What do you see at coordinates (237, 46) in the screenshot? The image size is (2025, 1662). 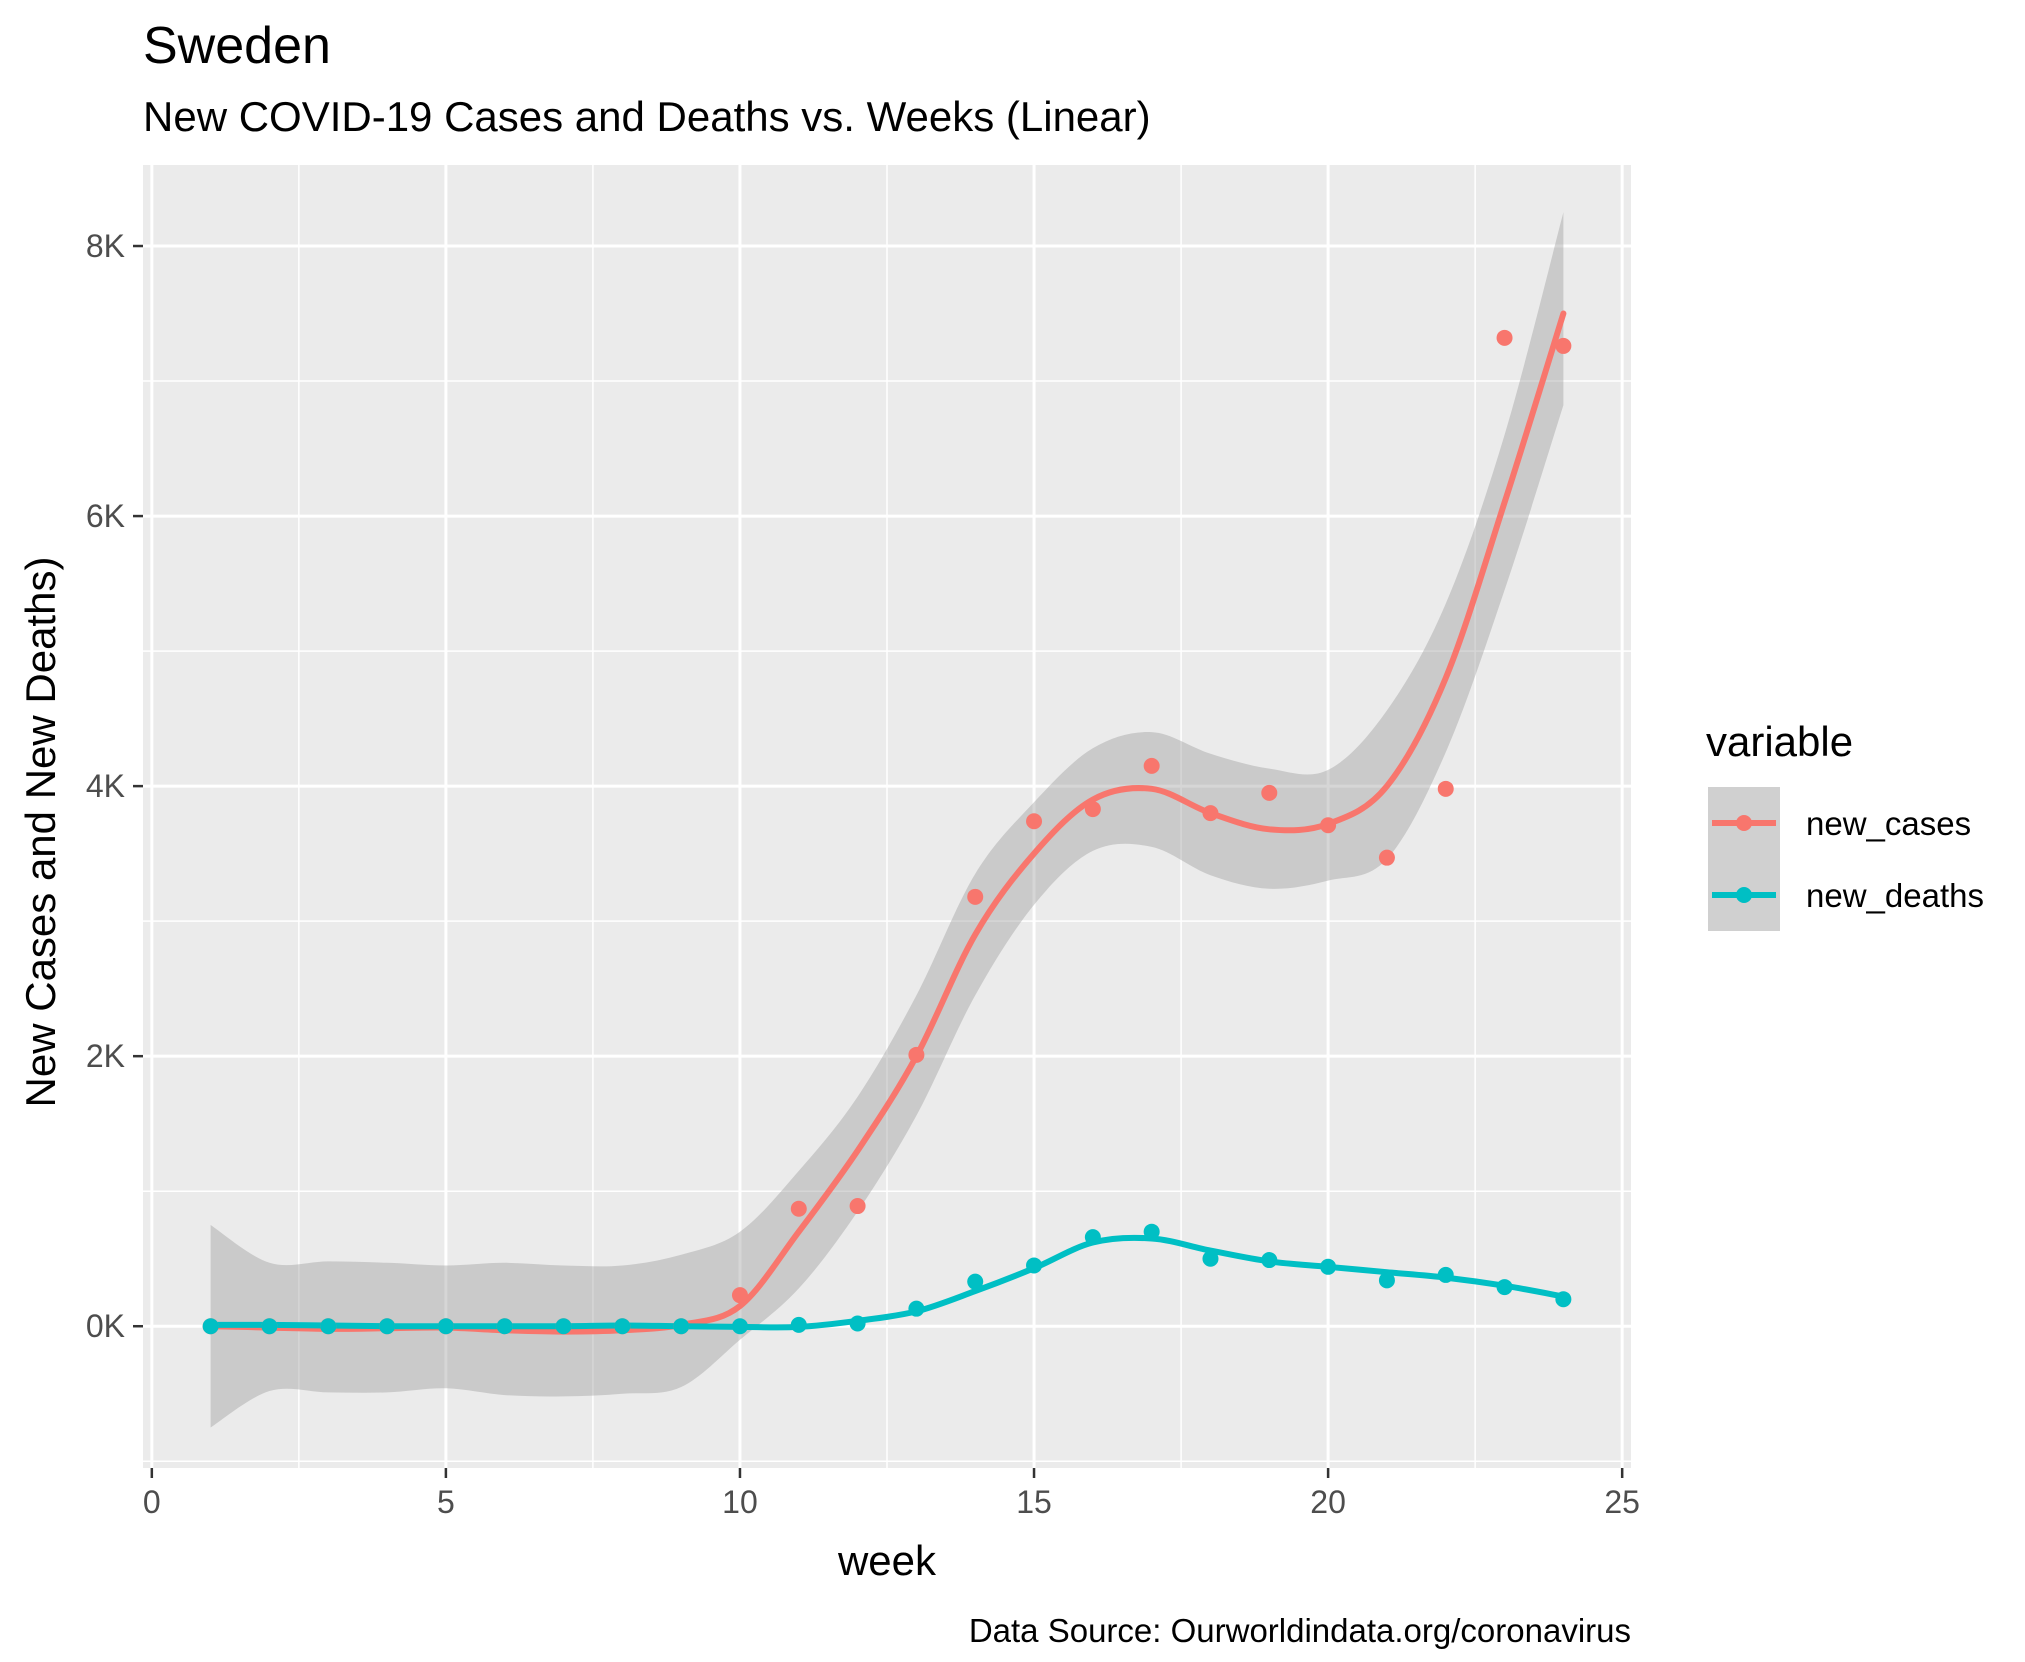 I see `chart-title: Sweden` at bounding box center [237, 46].